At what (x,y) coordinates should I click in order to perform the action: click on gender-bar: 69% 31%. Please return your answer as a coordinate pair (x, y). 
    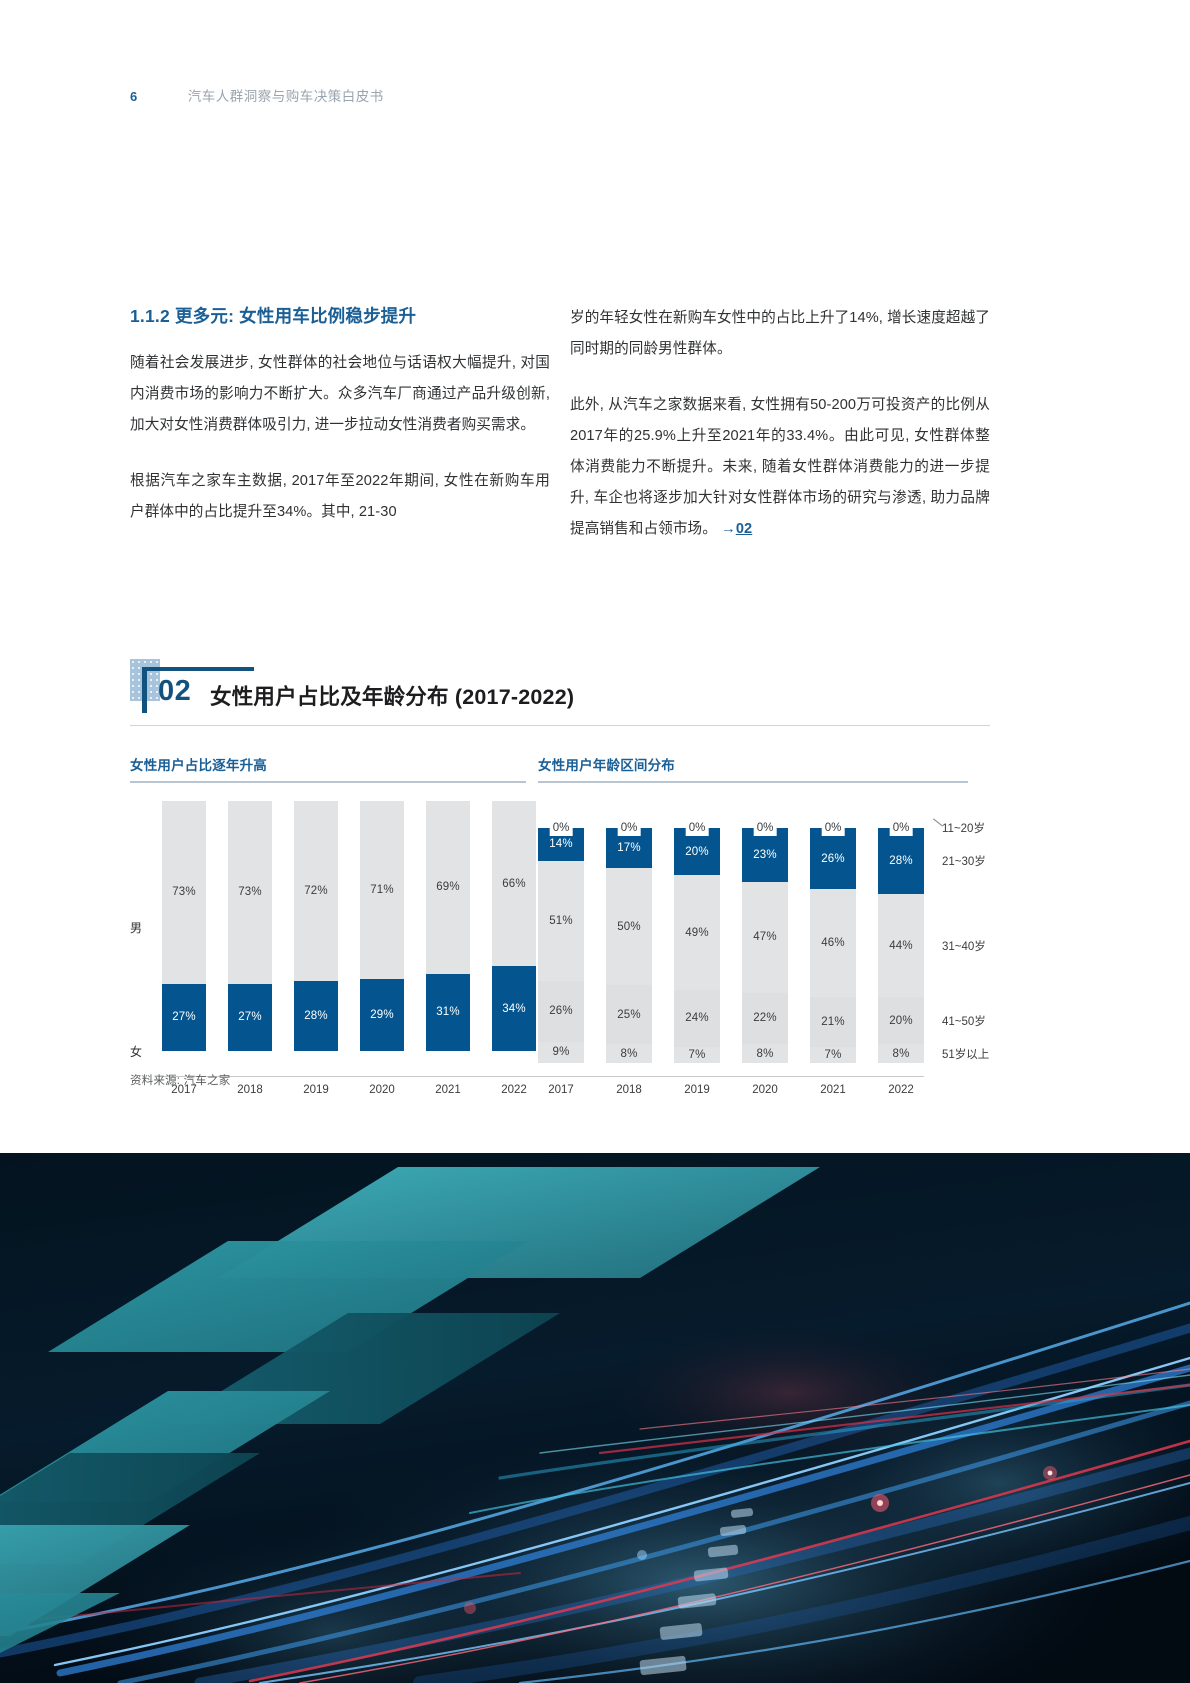
    Looking at the image, I should click on (448, 926).